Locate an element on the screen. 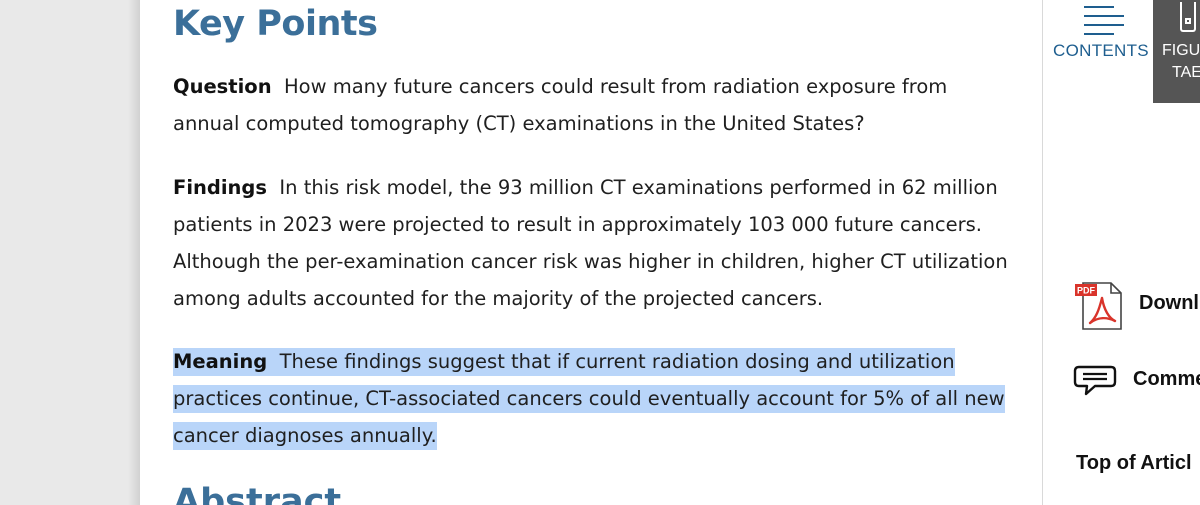 Image resolution: width=1200 pixels, height=505 pixels. meaning-label: Meaning is located at coordinates (220, 361).